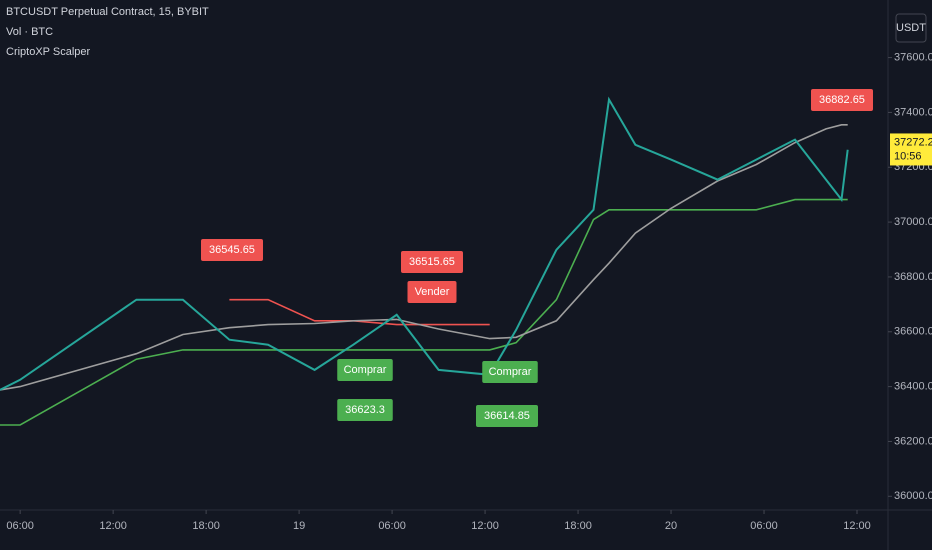 This screenshot has height=550, width=932. Describe the element at coordinates (913, 441) in the screenshot. I see `y-tick-label: 36200.0` at that location.